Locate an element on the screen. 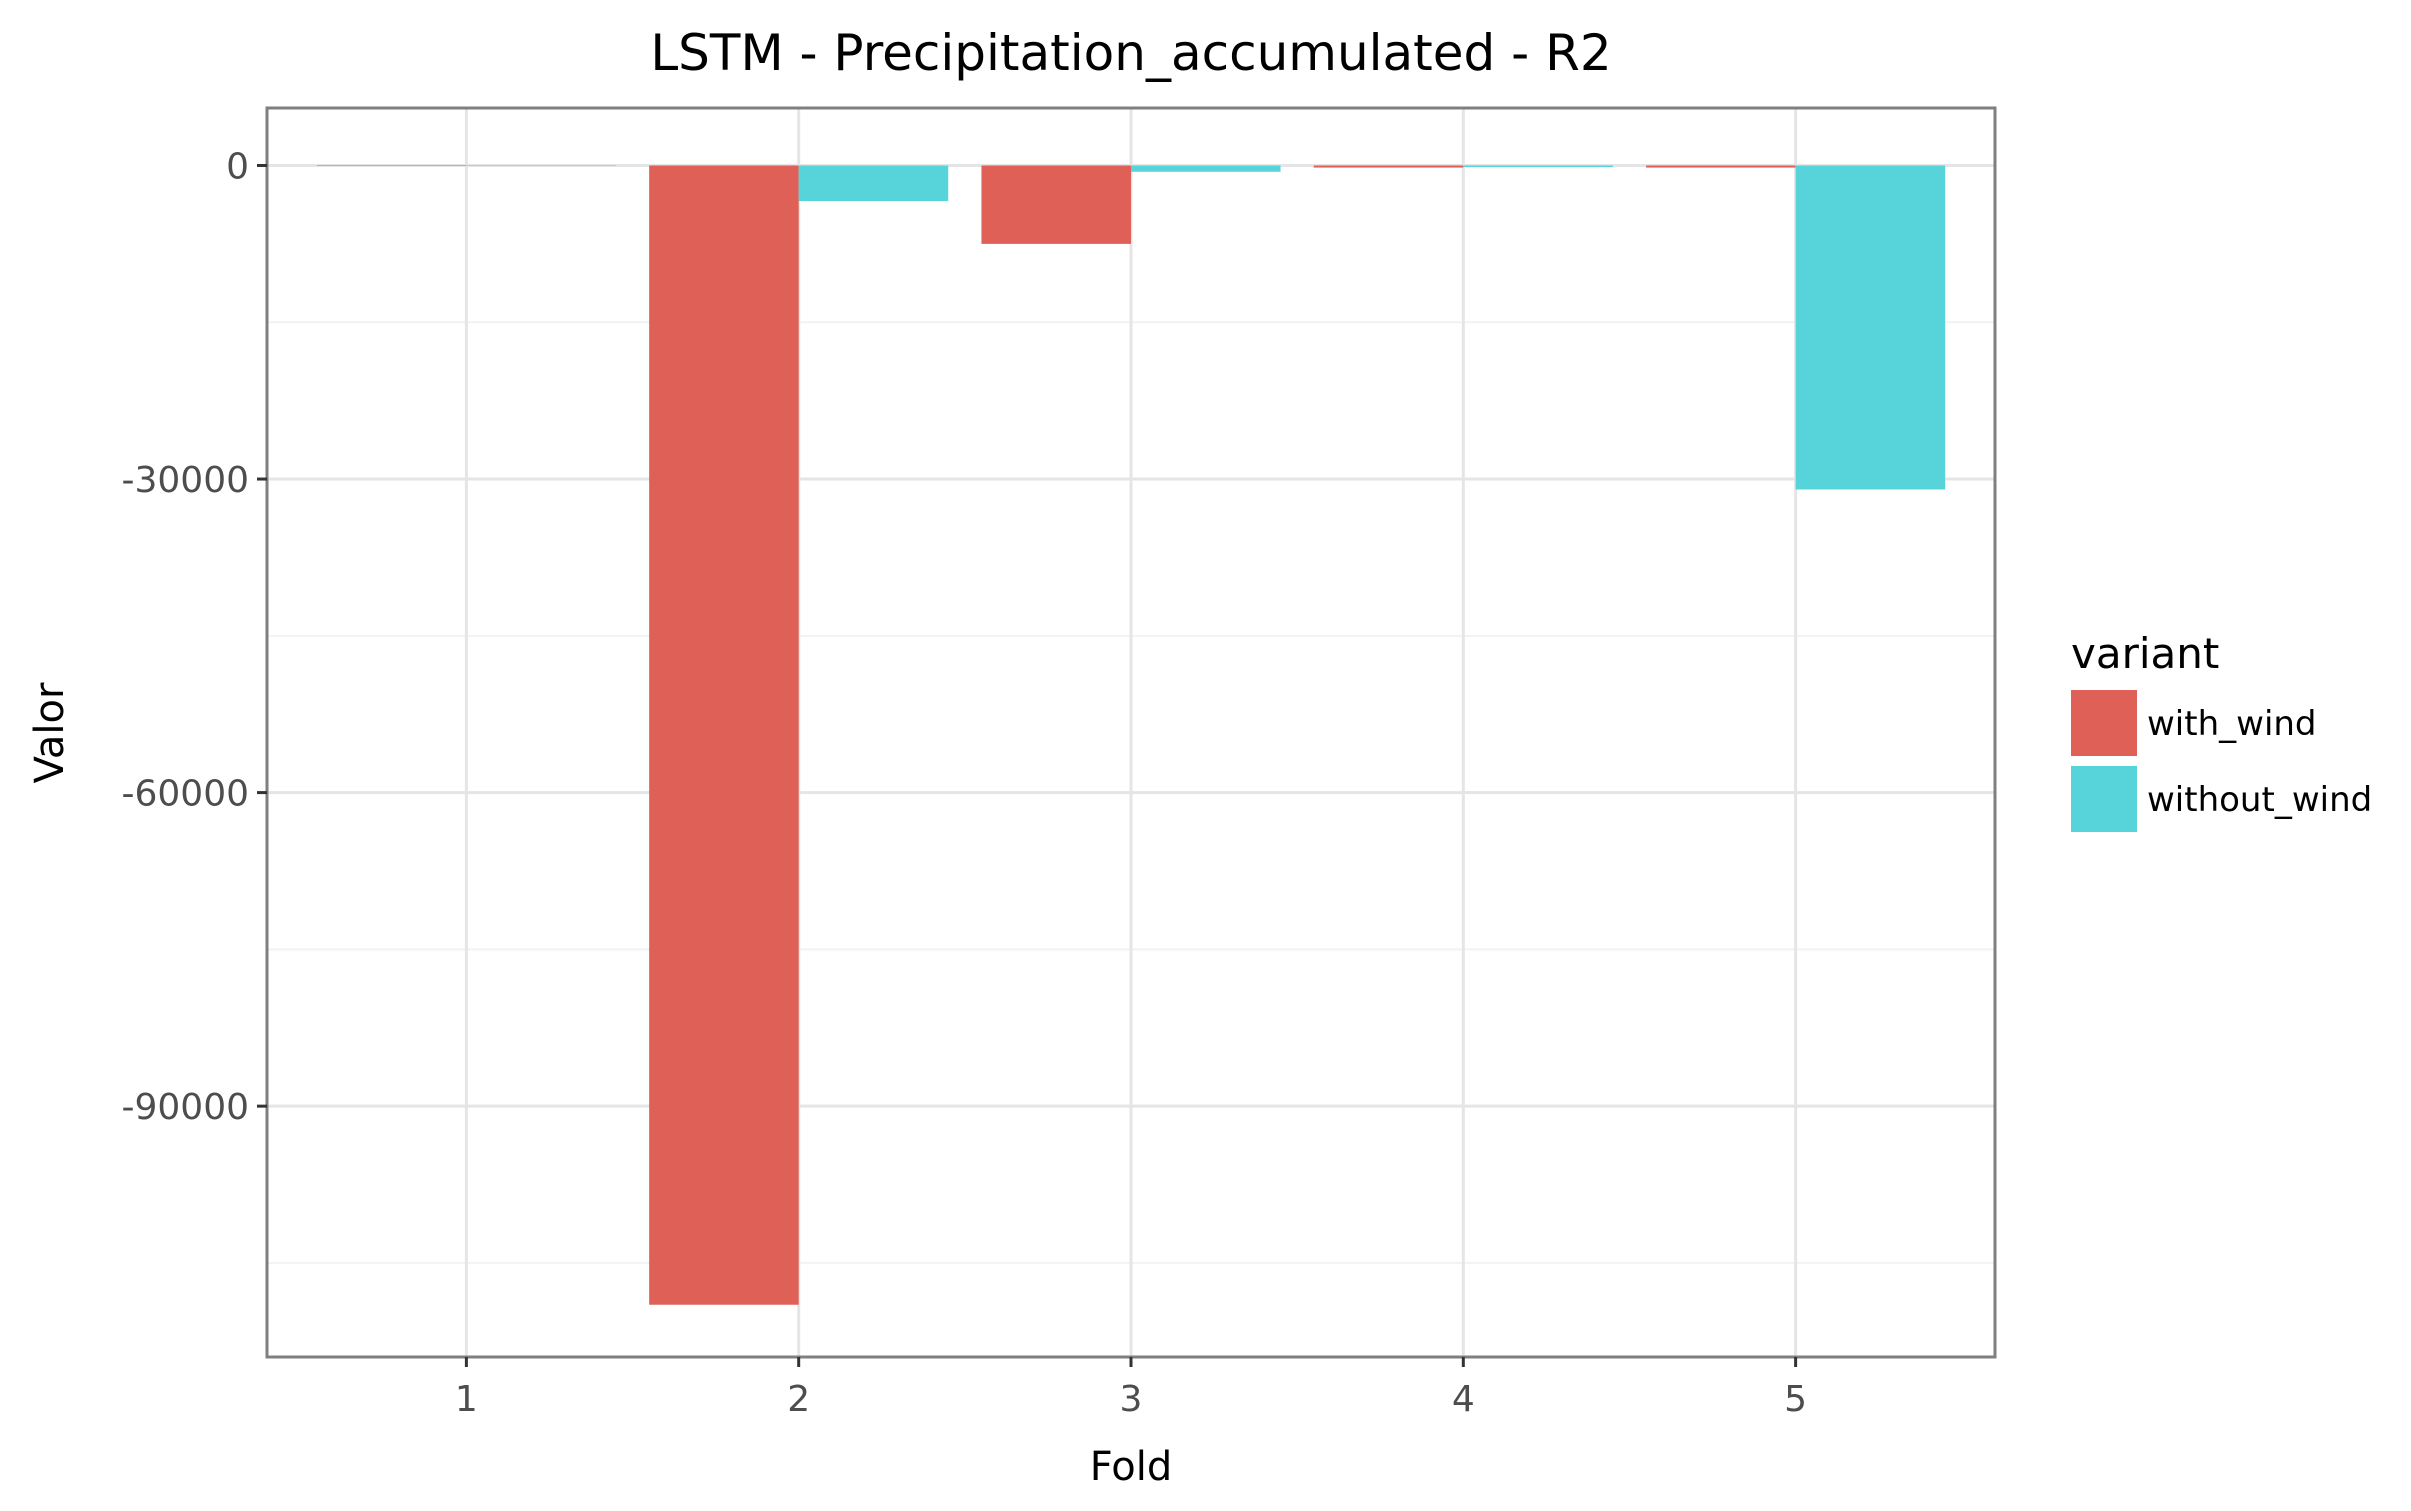 Image resolution: width=2411 pixels, height=1511 pixels. chart-title: LSTM - Precipitation_accumulated - R2 is located at coordinates (1130, 53).